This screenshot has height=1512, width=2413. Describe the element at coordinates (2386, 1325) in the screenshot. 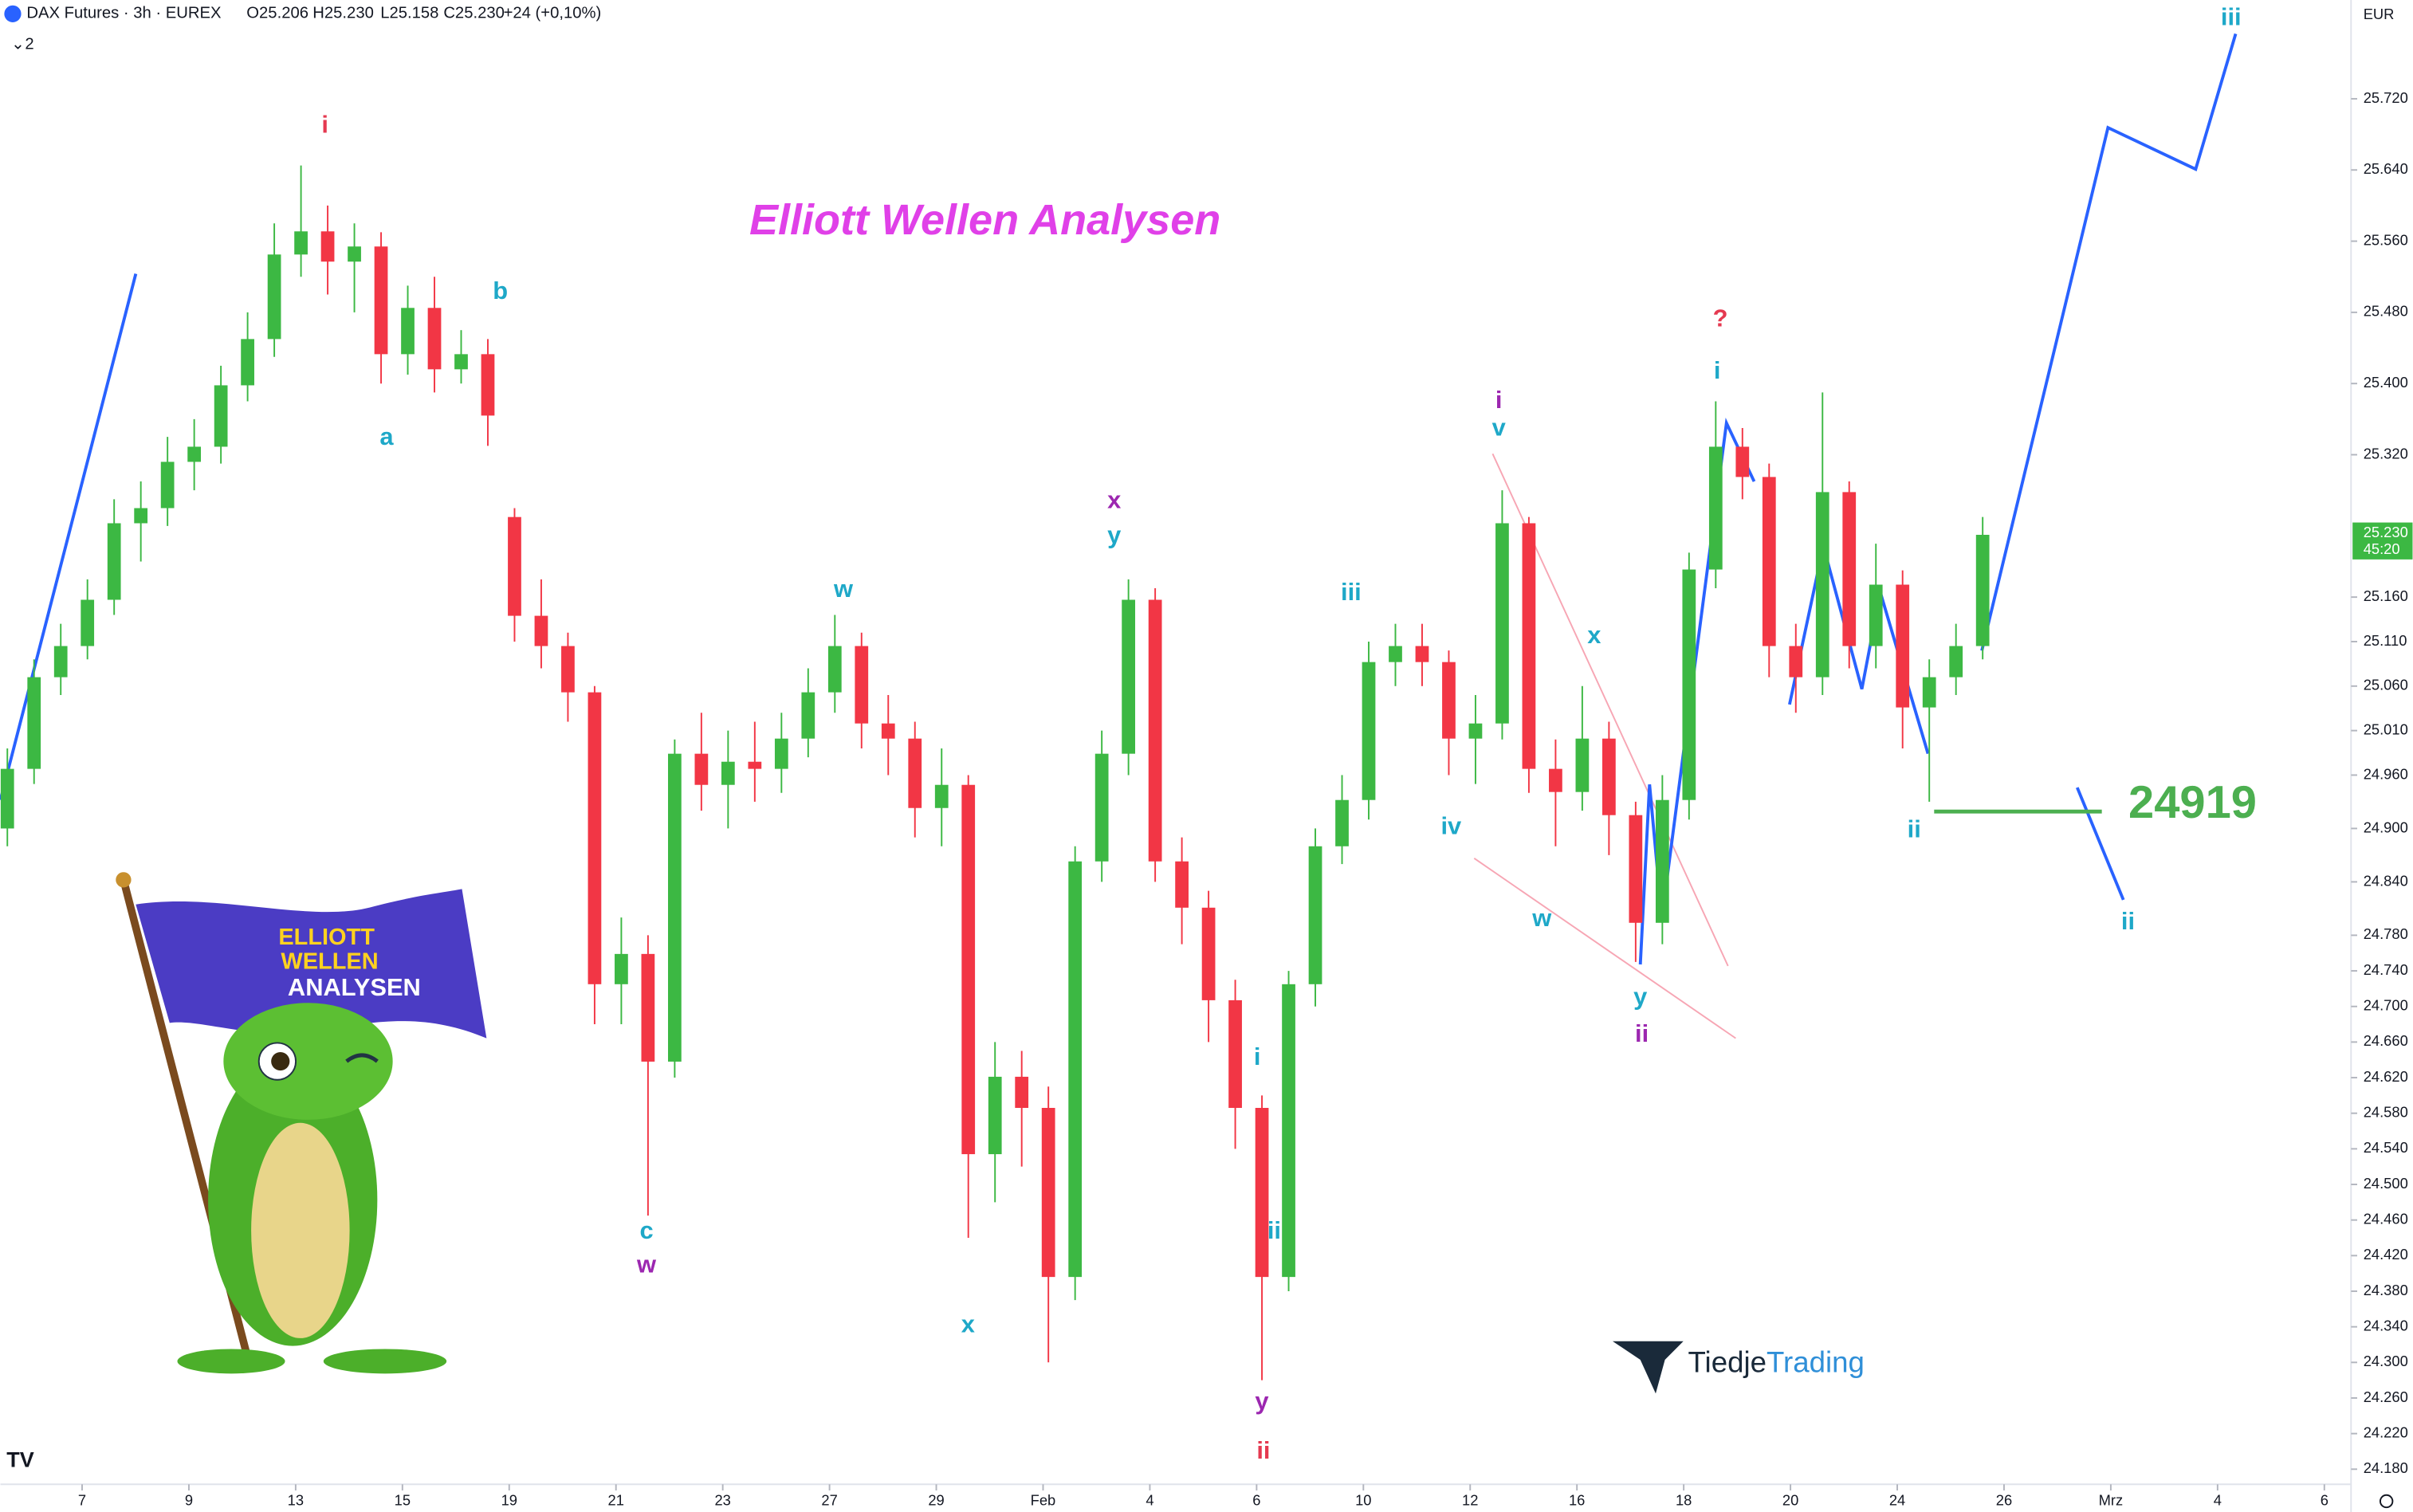

I see `y-tick-label: 24.340` at that location.